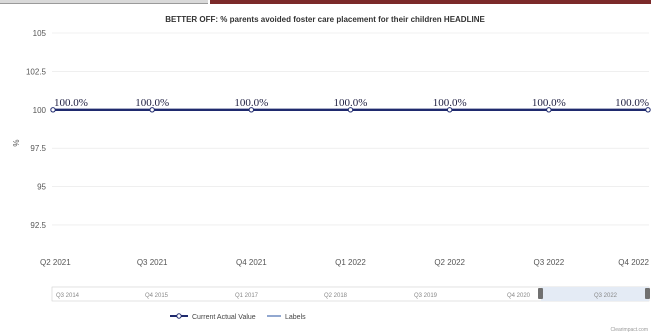 The image size is (651, 336). Describe the element at coordinates (104, 2) in the screenshot. I see `top-strip-left` at that location.